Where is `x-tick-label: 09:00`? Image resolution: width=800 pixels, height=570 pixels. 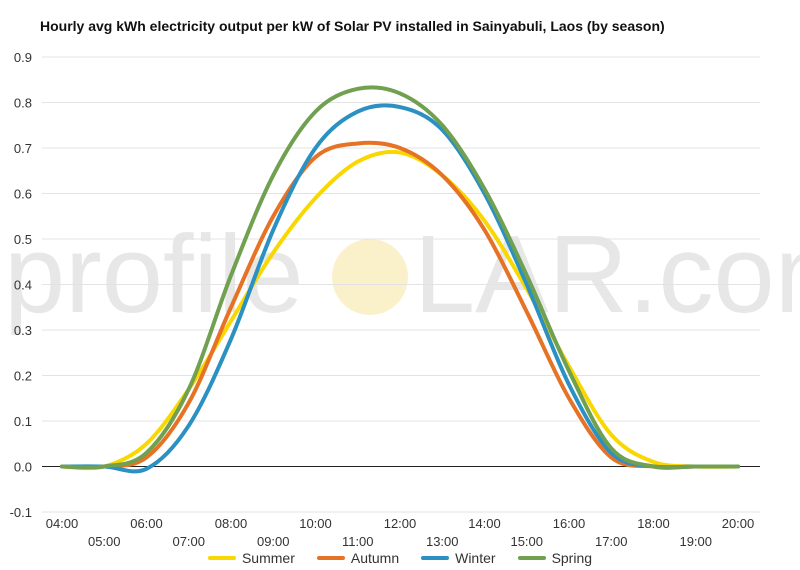
x-tick-label: 09:00 is located at coordinates (273, 541).